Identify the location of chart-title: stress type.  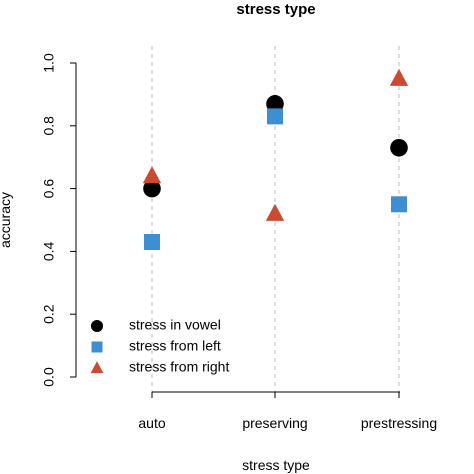
(275, 9).